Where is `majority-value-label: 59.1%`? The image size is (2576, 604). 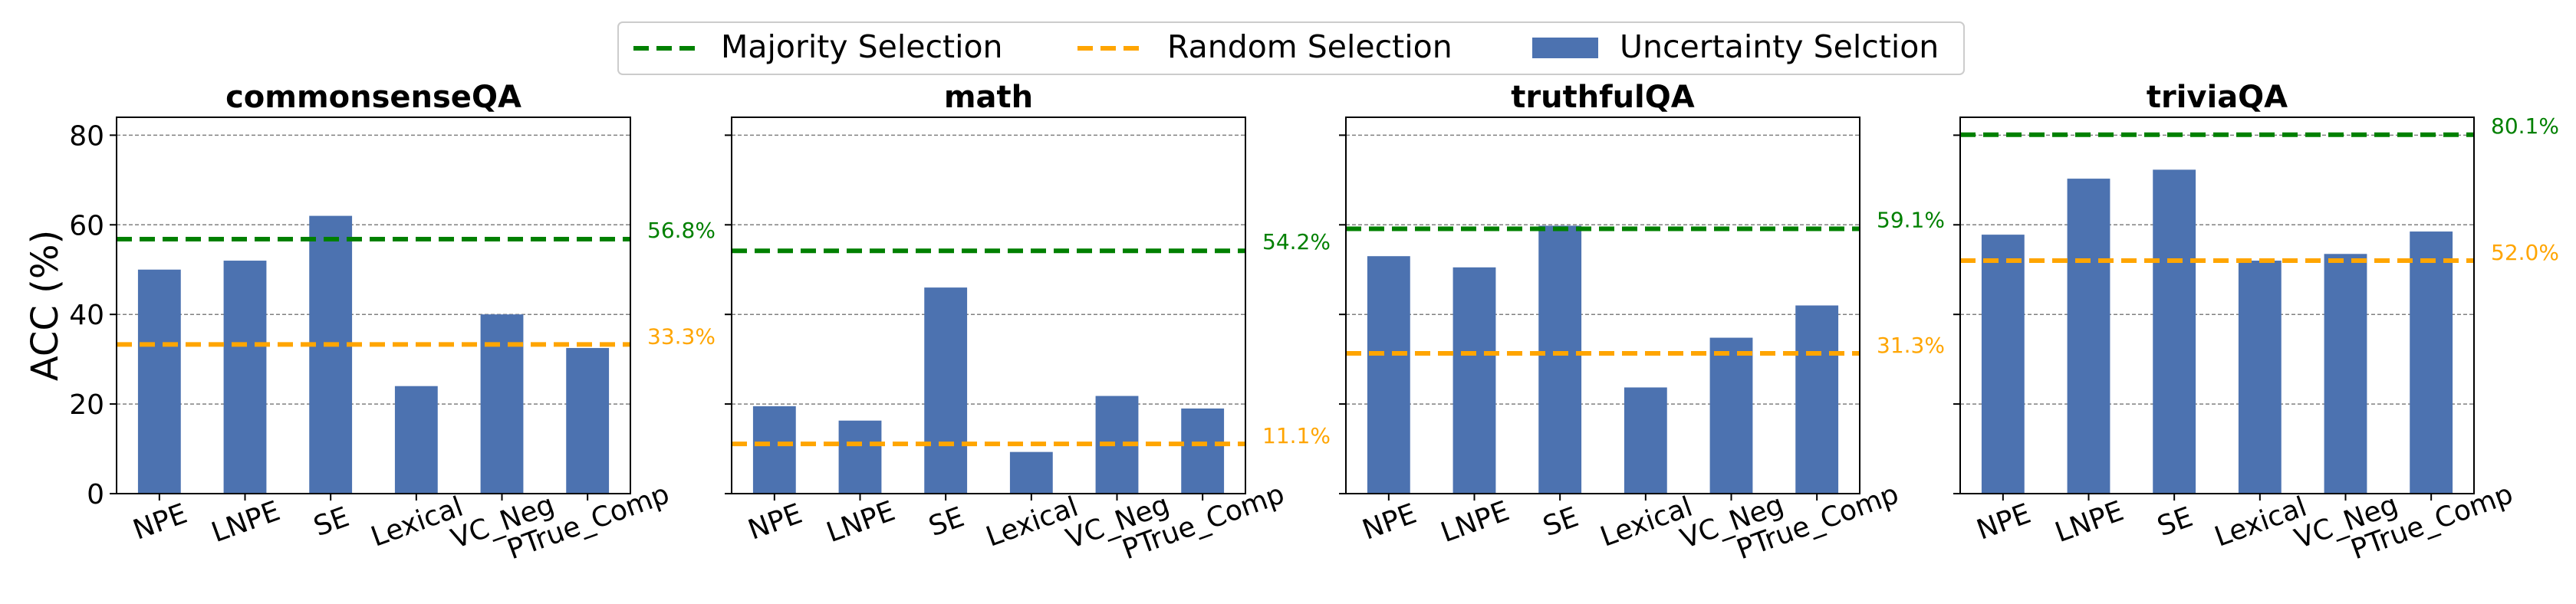
majority-value-label: 59.1% is located at coordinates (1911, 220).